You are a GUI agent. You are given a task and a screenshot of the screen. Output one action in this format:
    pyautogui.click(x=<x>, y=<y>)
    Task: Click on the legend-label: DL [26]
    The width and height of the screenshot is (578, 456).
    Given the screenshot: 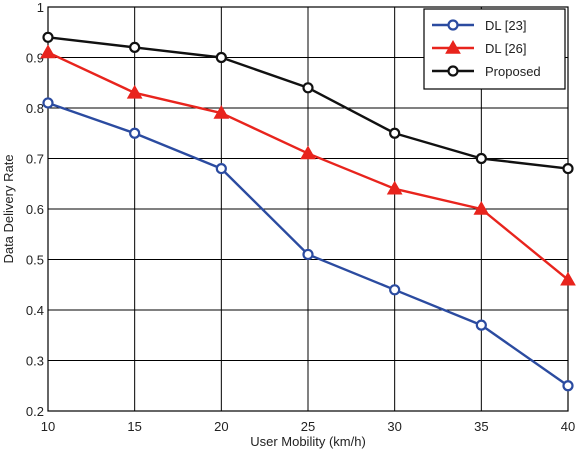 What is the action you would take?
    pyautogui.click(x=505, y=48)
    